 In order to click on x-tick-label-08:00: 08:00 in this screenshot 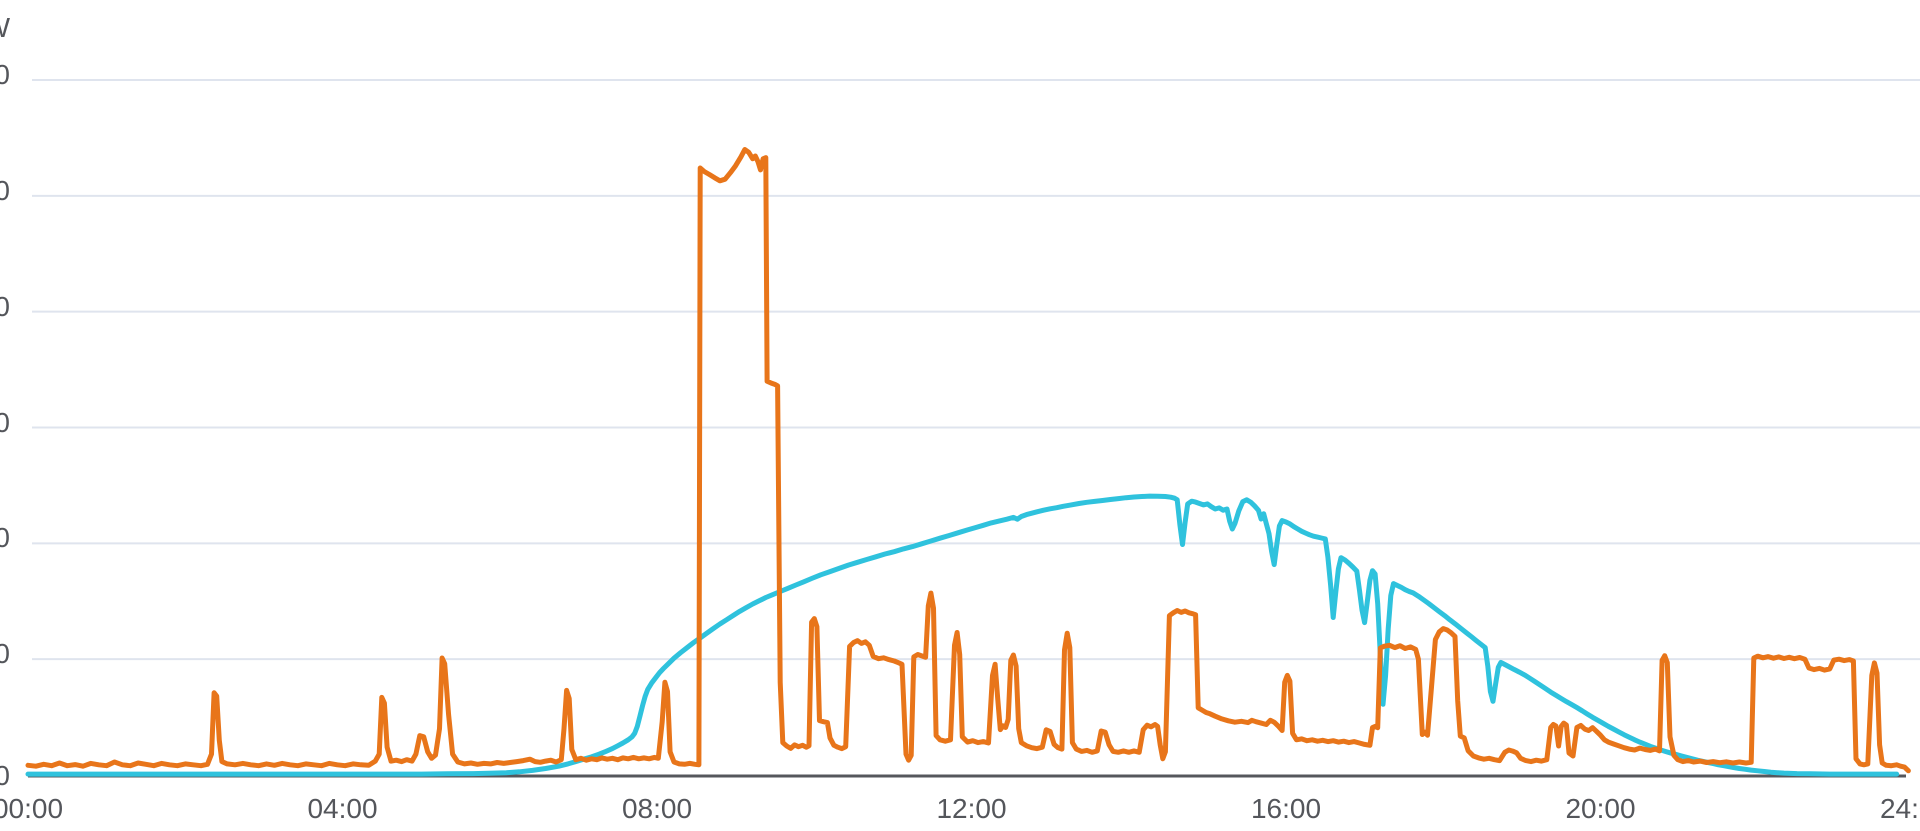, I will do `click(657, 808)`.